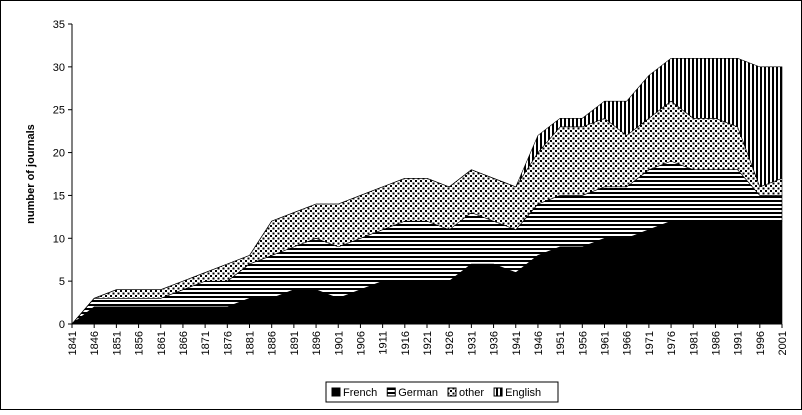 The width and height of the screenshot is (802, 415). What do you see at coordinates (59, 68) in the screenshot?
I see `y-tick-label: 30` at bounding box center [59, 68].